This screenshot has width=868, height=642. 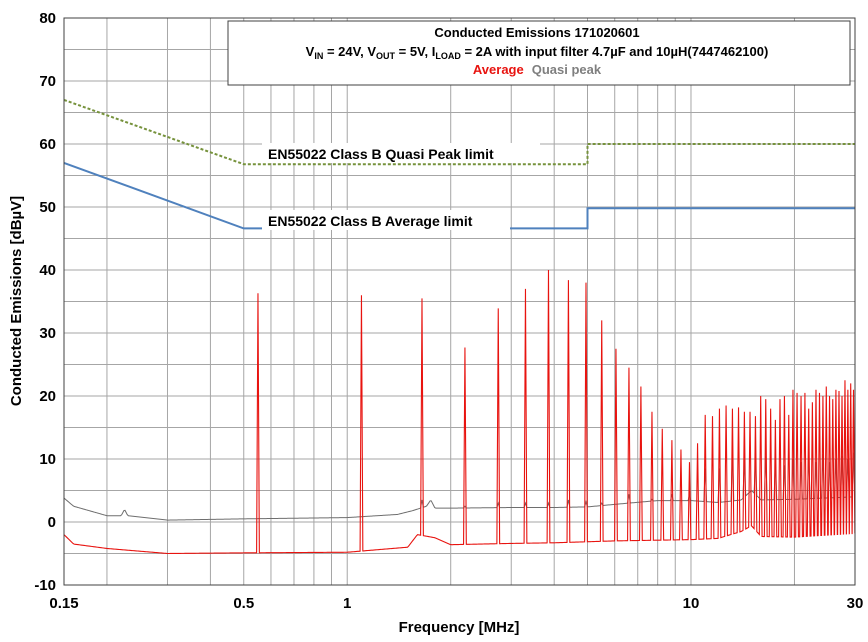 What do you see at coordinates (52, 522) in the screenshot?
I see `y-tick-label: 0` at bounding box center [52, 522].